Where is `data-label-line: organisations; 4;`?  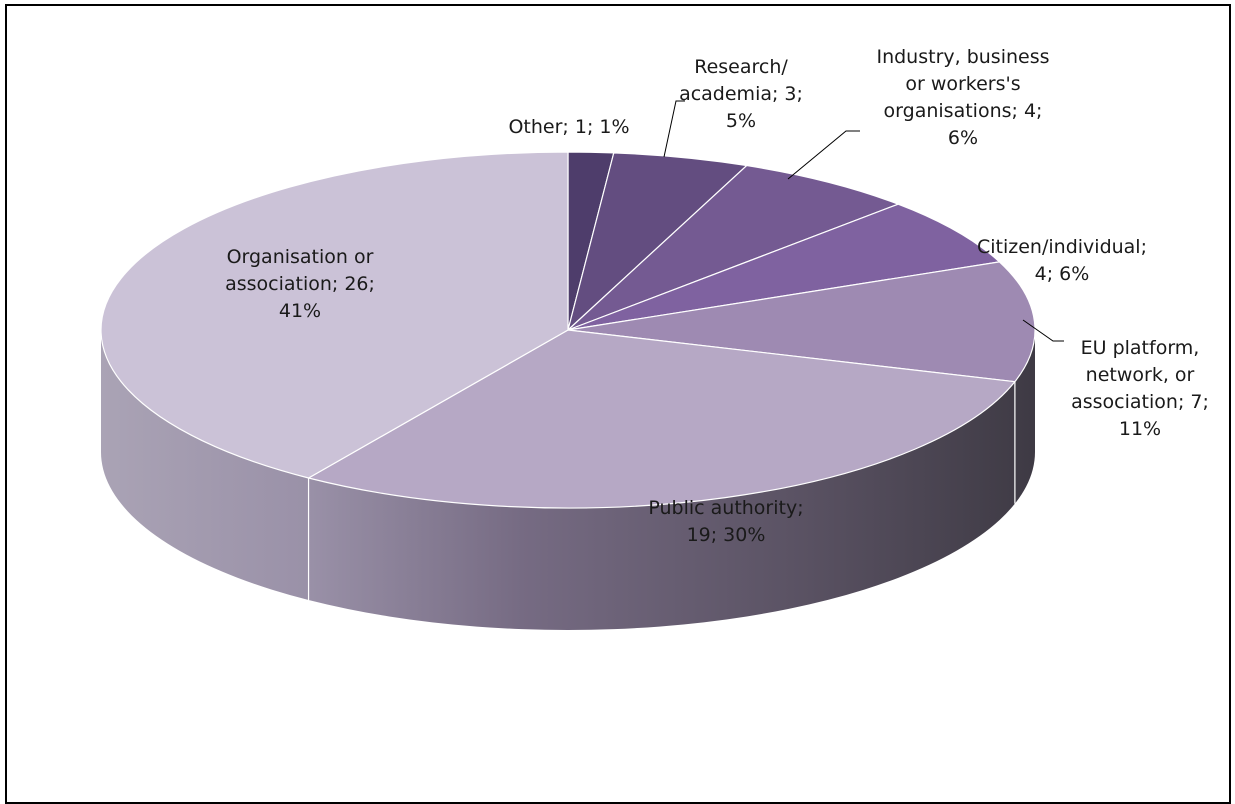 data-label-line: organisations; 4; is located at coordinates (963, 111).